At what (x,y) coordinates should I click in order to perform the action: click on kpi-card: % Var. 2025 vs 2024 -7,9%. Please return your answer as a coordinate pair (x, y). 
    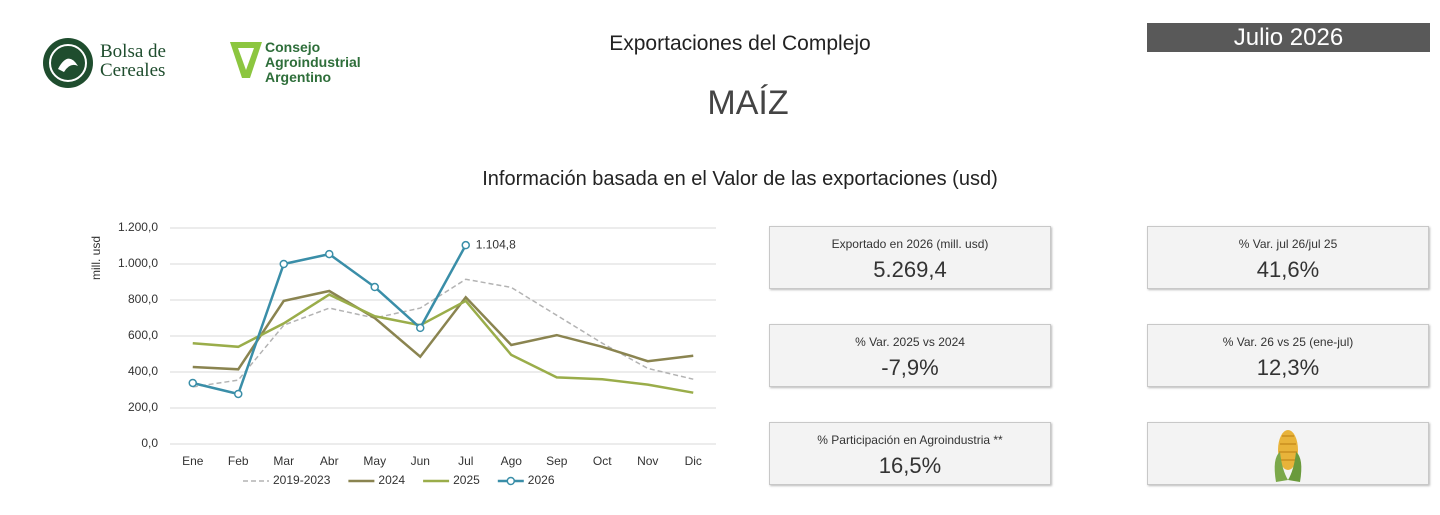
    Looking at the image, I should click on (910, 355).